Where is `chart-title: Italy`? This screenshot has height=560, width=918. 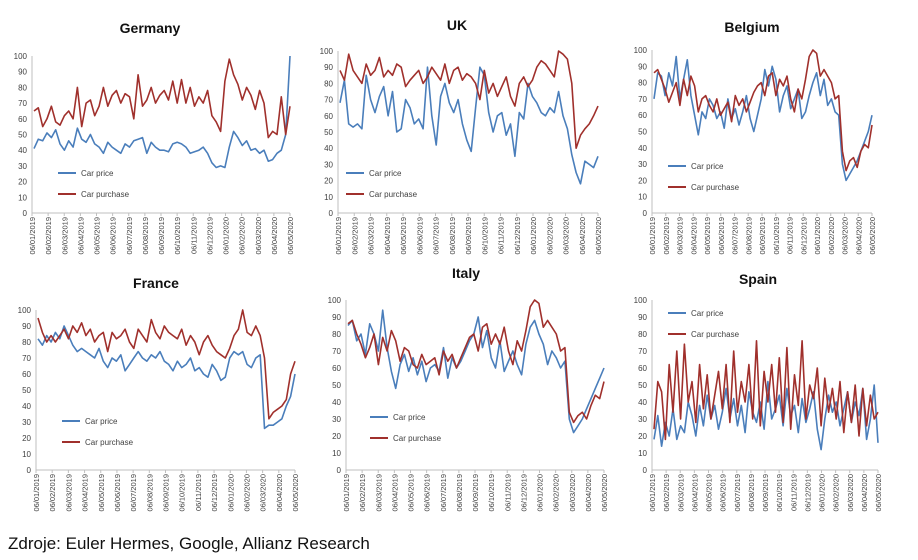
chart-title: Italy is located at coordinates (466, 273).